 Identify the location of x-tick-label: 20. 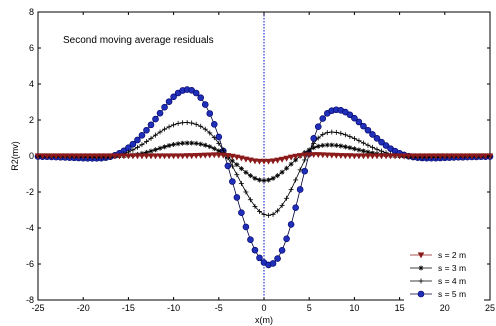
(445, 308).